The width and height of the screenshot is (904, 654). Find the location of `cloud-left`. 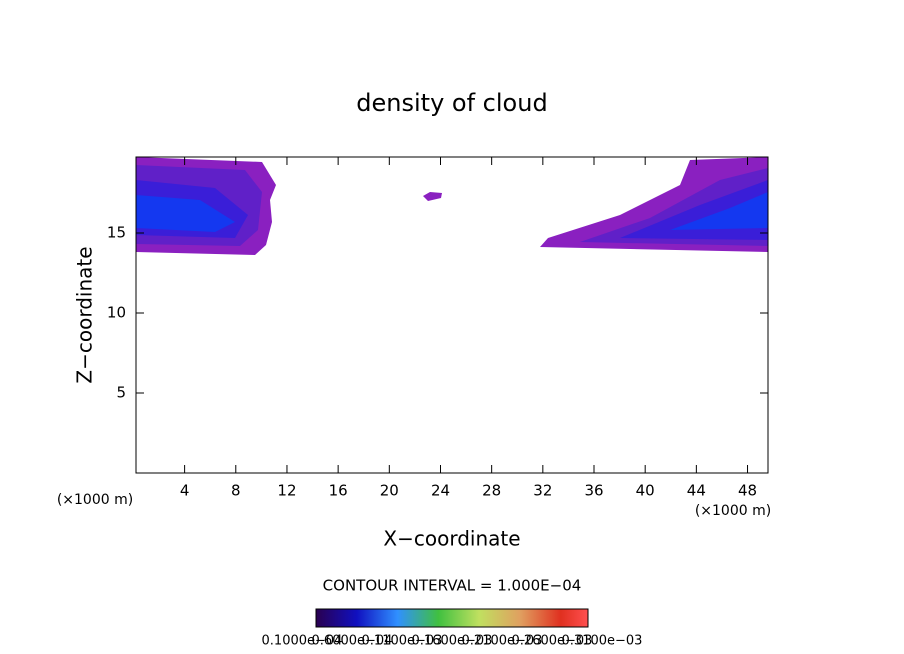

cloud-left is located at coordinates (206, 206).